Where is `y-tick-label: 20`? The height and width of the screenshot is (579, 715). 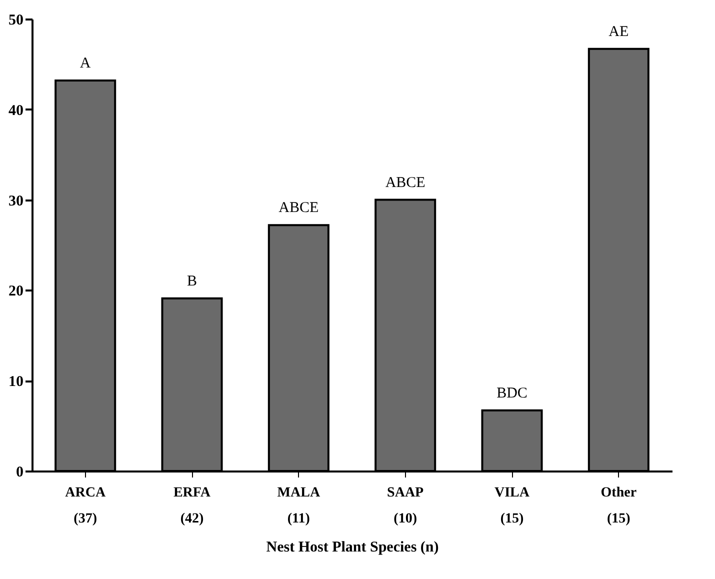
y-tick-label: 20 is located at coordinates (16, 292).